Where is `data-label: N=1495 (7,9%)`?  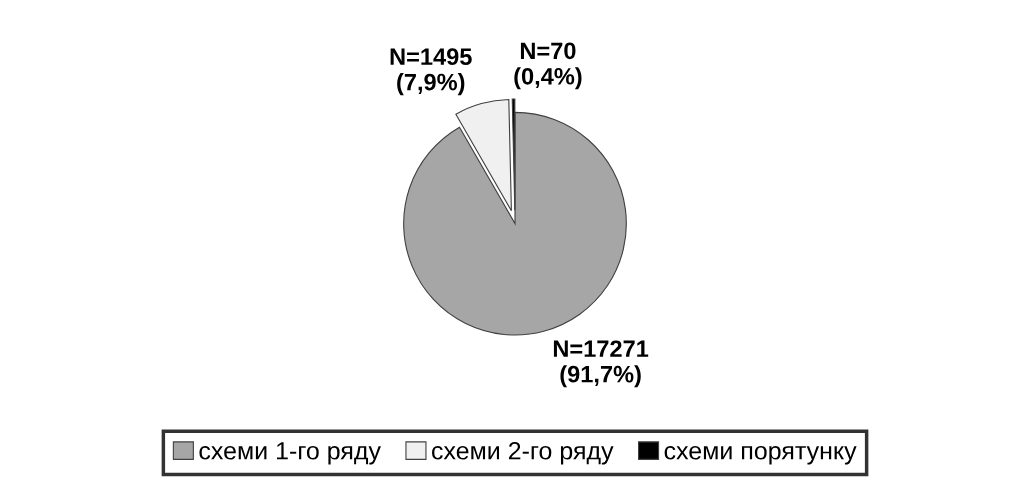
data-label: N=1495 (7,9%) is located at coordinates (431, 72).